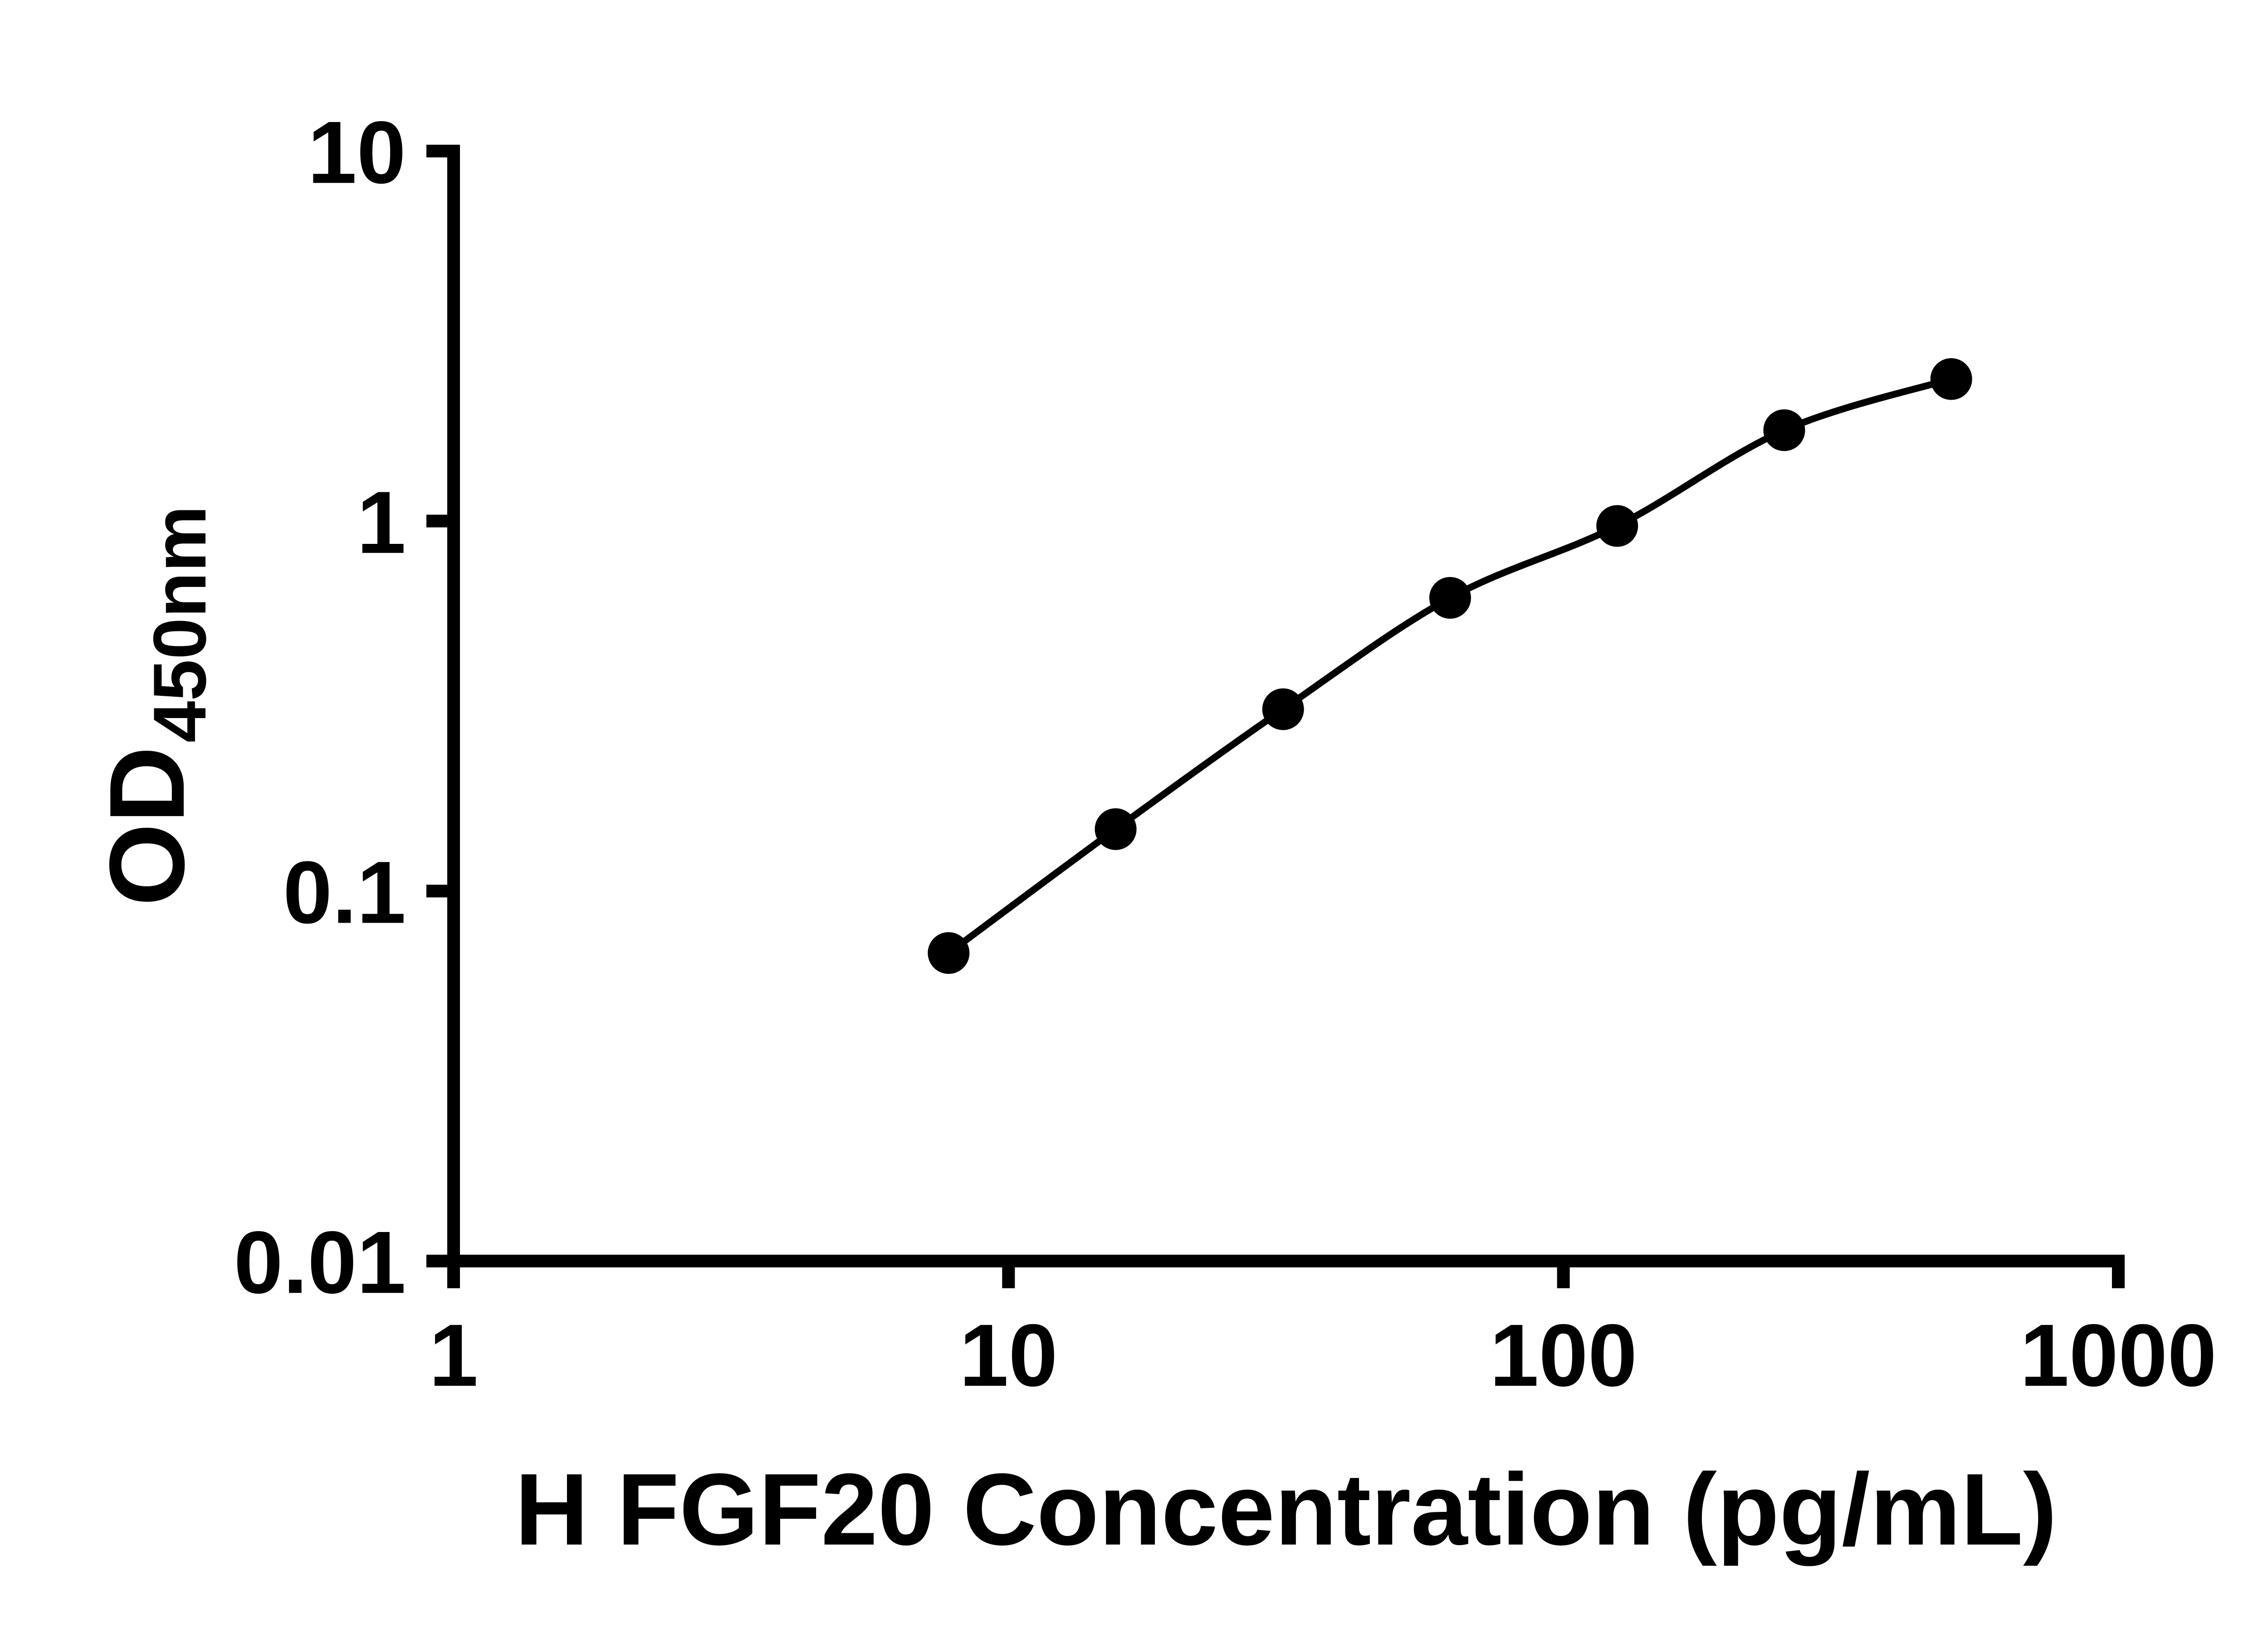 This screenshot has height=1633, width=2268. I want to click on y-axis-title: OD450nm, so click(154, 705).